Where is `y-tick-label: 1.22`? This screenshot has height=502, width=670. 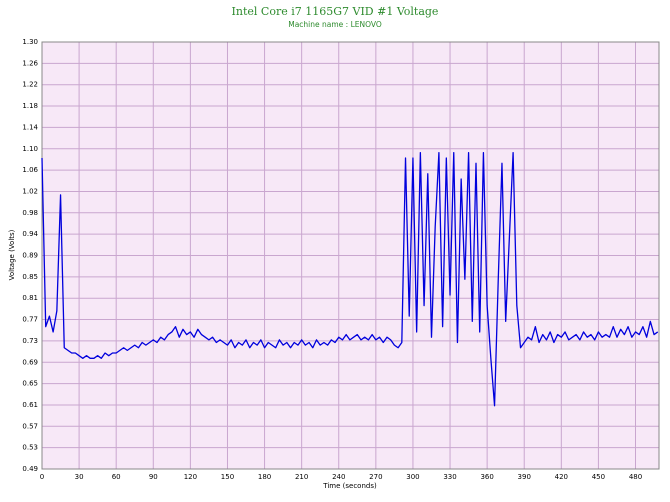 y-tick-label: 1.22 is located at coordinates (30, 85).